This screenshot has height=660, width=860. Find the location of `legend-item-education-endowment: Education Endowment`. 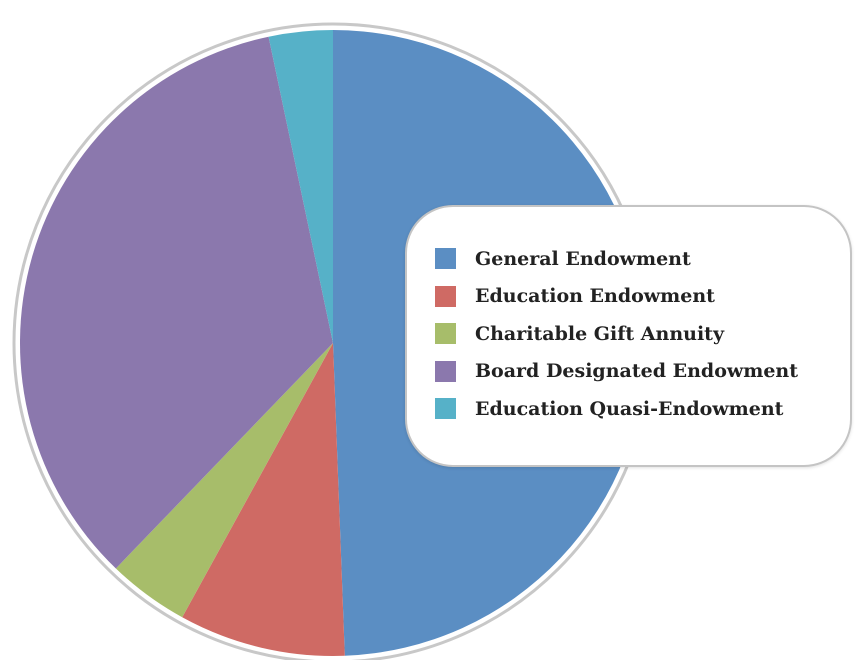

legend-item-education-endowment: Education Endowment is located at coordinates (616, 297).